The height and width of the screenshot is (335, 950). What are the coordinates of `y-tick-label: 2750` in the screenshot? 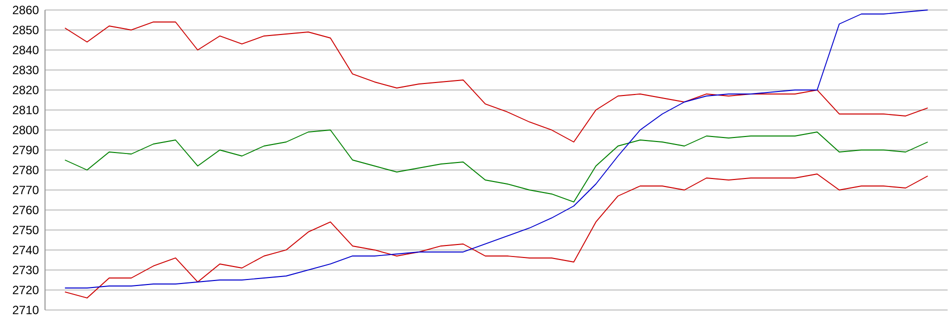 It's located at (25, 230).